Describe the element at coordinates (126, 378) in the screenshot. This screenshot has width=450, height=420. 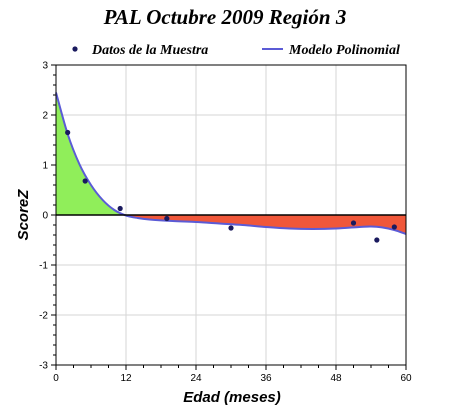
I see `x-tick-label: 12` at that location.